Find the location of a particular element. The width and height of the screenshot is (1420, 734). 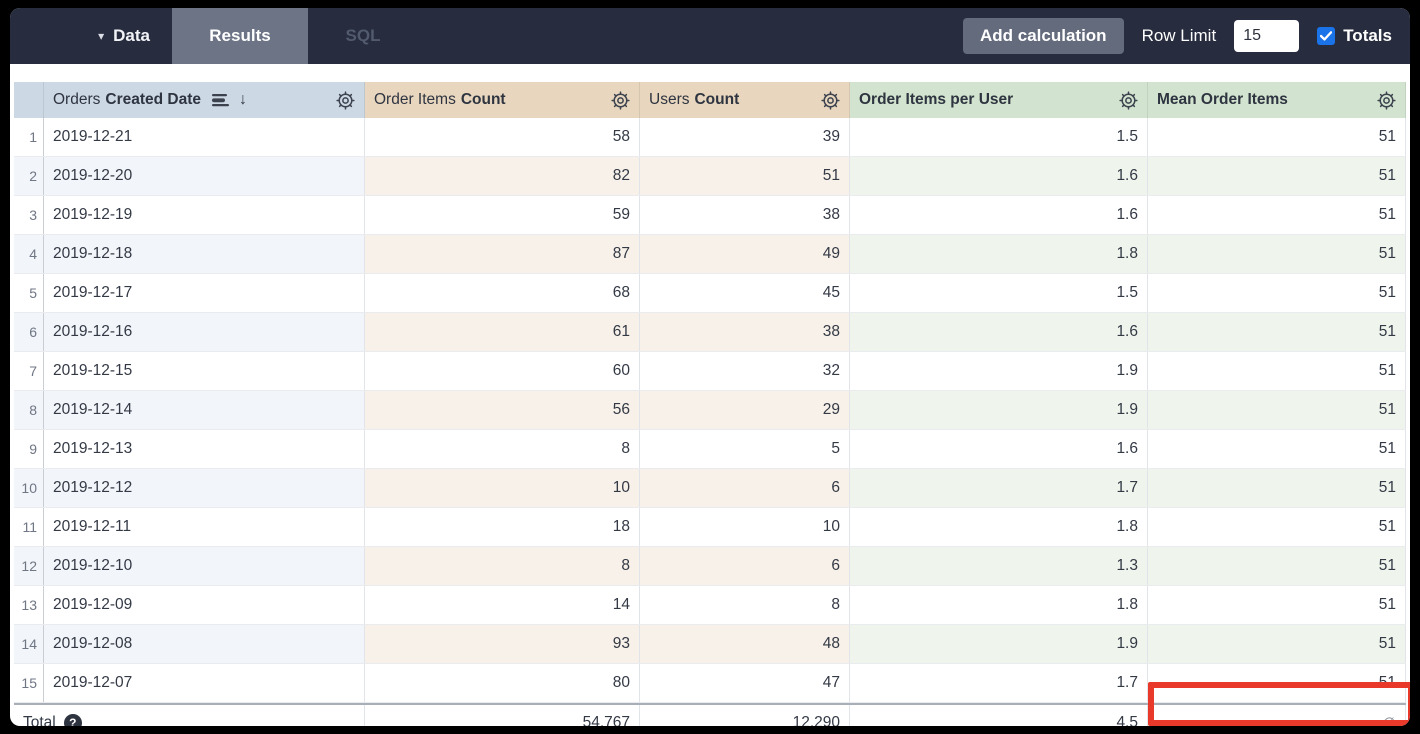

cell-orders-created-date: 2019-12-14 is located at coordinates (204, 410).